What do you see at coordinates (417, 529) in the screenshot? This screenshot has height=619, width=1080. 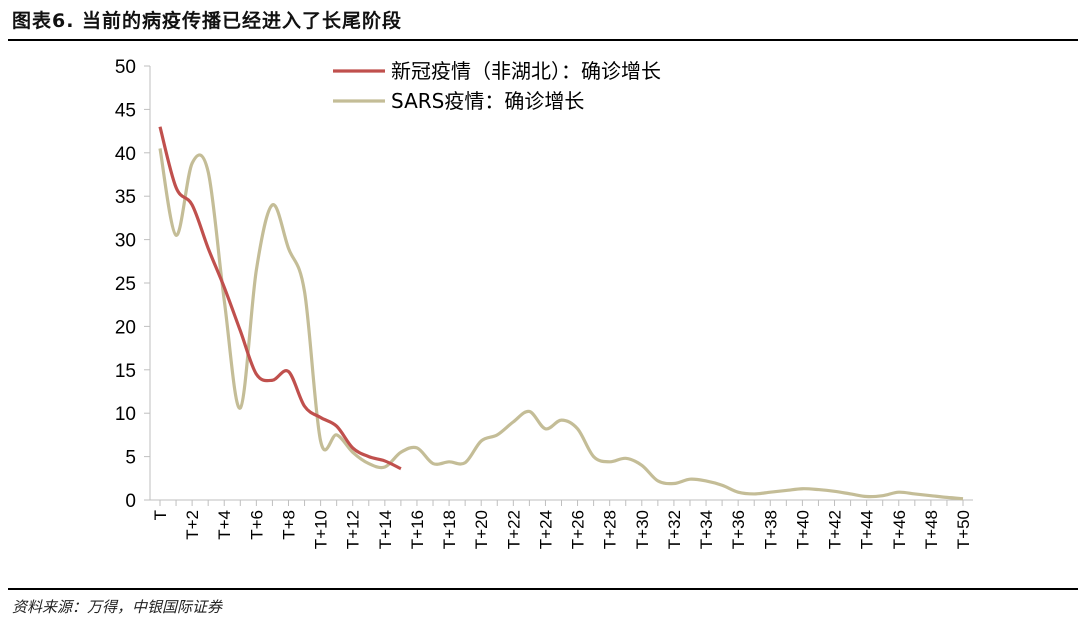 I see `x-tick-label: T+16` at bounding box center [417, 529].